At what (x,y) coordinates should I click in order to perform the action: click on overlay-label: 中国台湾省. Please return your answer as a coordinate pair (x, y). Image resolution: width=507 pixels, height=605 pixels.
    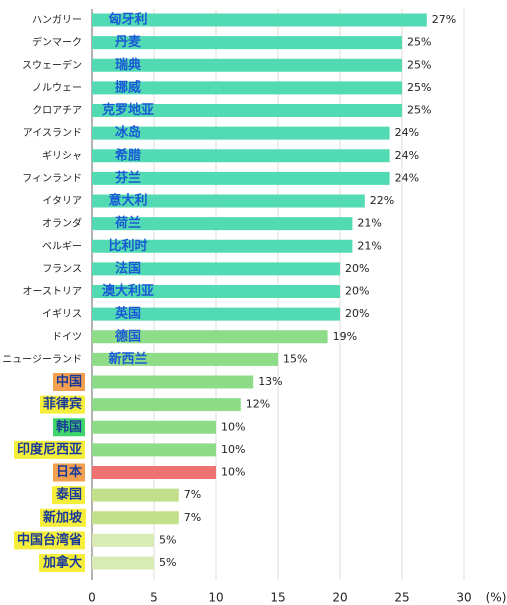
    Looking at the image, I should click on (49, 540).